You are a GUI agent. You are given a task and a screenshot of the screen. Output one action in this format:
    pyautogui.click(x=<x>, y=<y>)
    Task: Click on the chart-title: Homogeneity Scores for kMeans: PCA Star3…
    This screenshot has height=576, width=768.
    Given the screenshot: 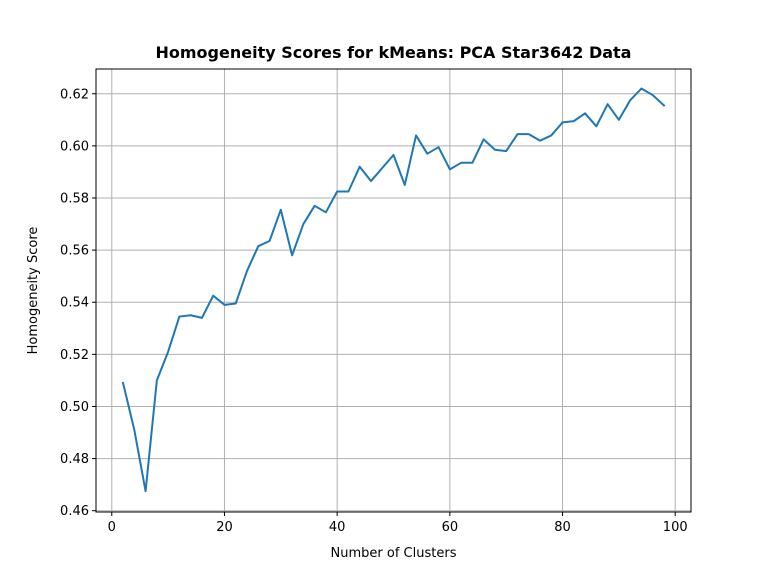 What is the action you would take?
    pyautogui.click(x=394, y=52)
    